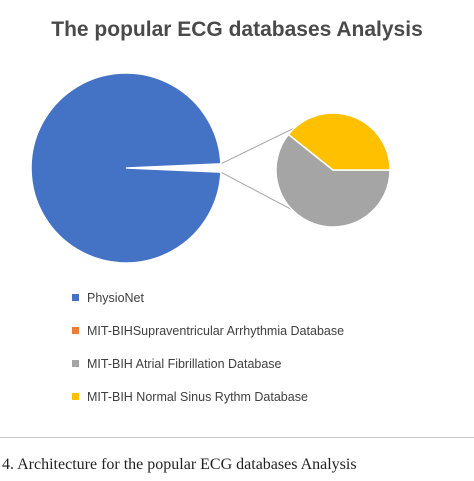 The image size is (474, 481). What do you see at coordinates (339, 141) in the screenshot?
I see `detail-slice-mit-bih-normal-sinus-rythm-database` at bounding box center [339, 141].